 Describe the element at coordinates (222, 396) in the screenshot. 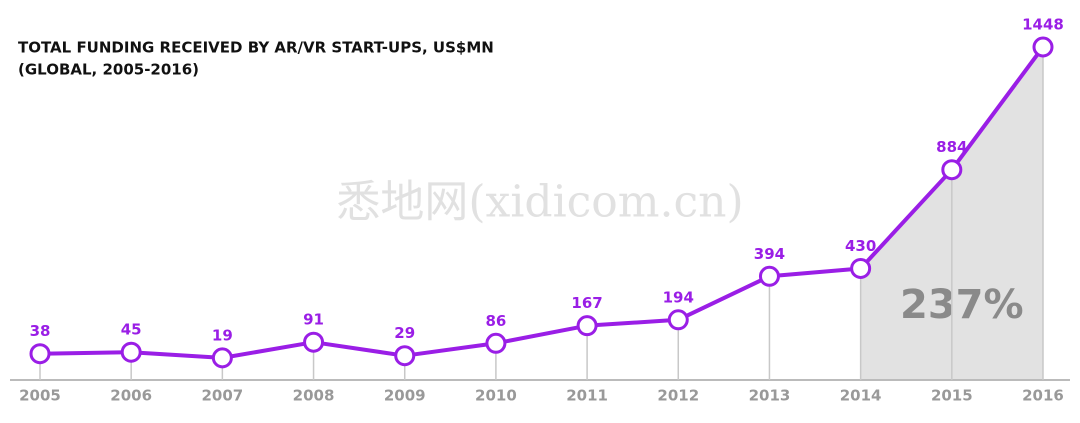

I see `x-tick-label: 2007` at that location.